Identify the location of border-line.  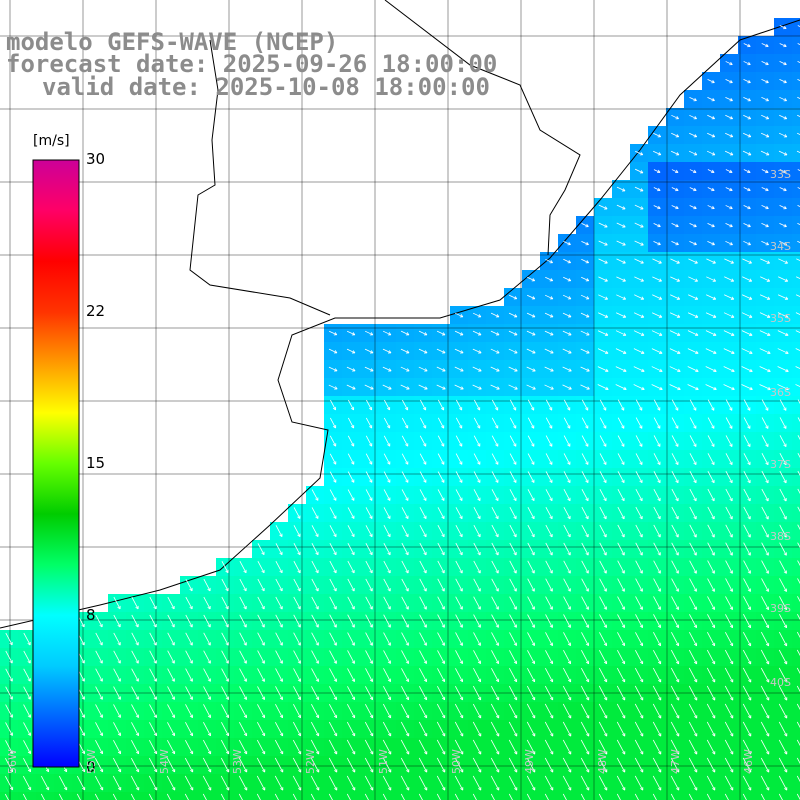
(482, 128).